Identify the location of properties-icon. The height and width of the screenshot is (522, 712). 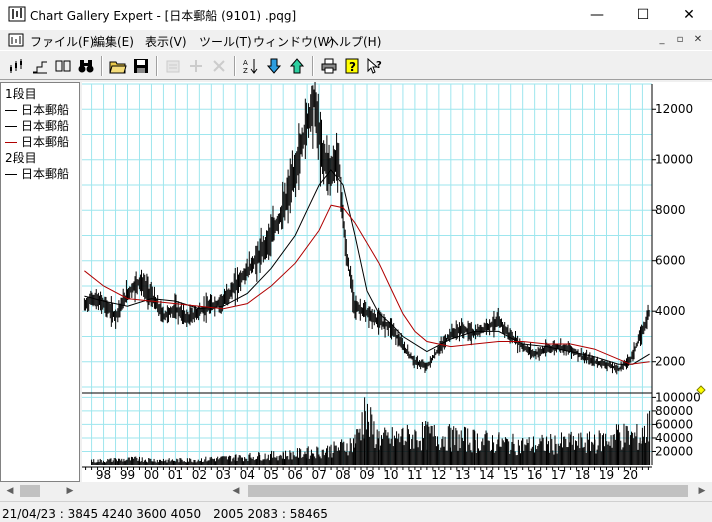
(173, 66).